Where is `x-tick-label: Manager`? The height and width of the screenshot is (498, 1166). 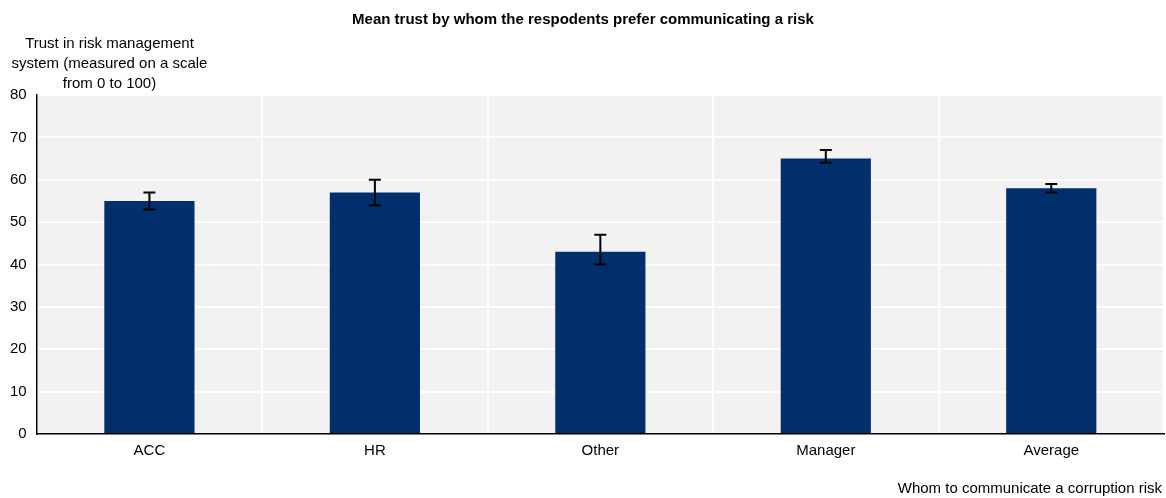 x-tick-label: Manager is located at coordinates (826, 450).